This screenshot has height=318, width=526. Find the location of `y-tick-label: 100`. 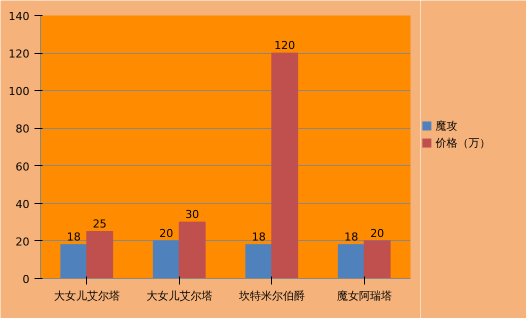

y-tick-label: 100 is located at coordinates (19, 91).